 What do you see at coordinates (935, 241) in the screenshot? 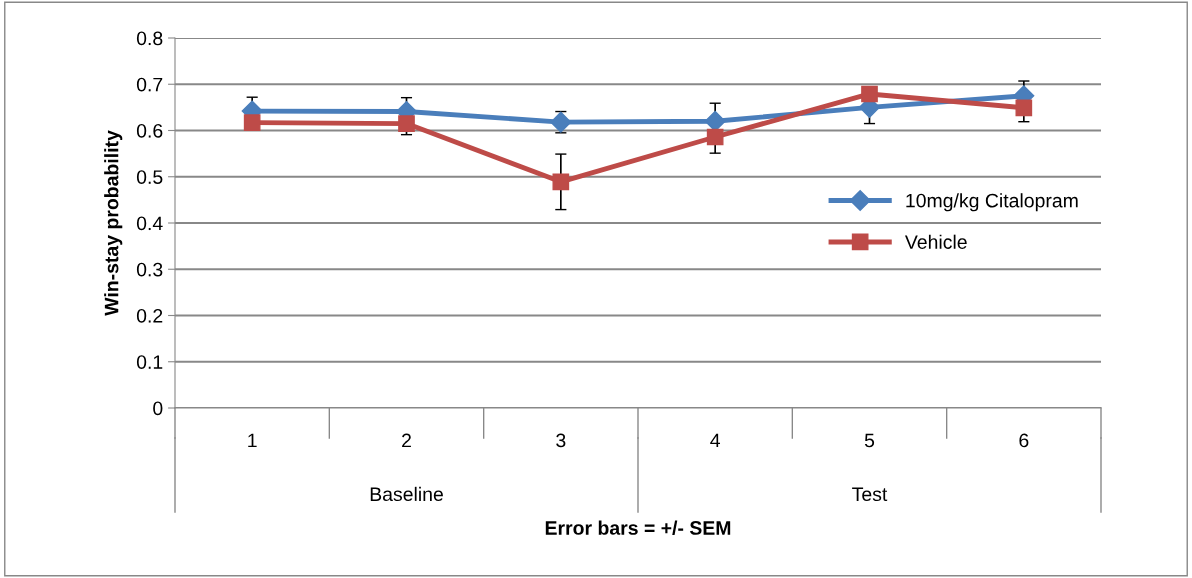
I see `legend-label: Vehicle` at bounding box center [935, 241].